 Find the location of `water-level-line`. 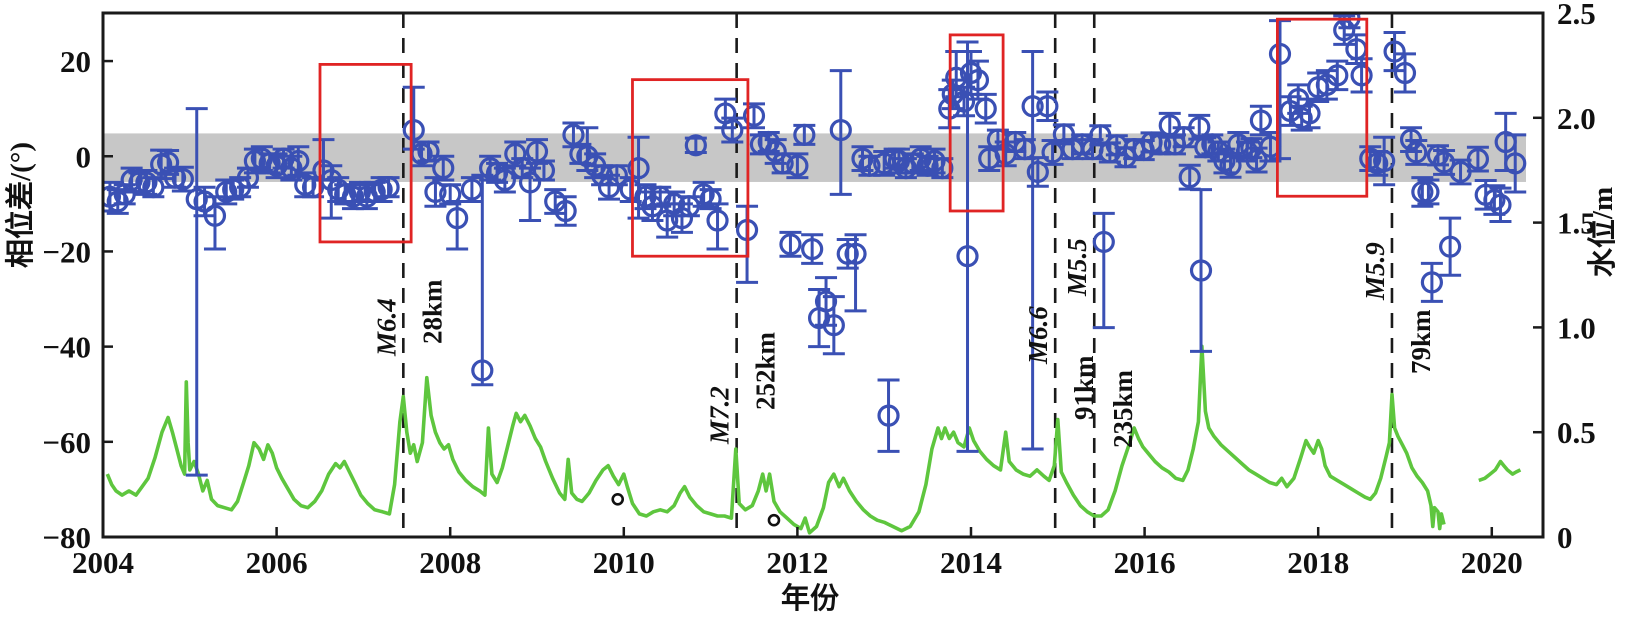

water-level-line is located at coordinates (1500, 471).